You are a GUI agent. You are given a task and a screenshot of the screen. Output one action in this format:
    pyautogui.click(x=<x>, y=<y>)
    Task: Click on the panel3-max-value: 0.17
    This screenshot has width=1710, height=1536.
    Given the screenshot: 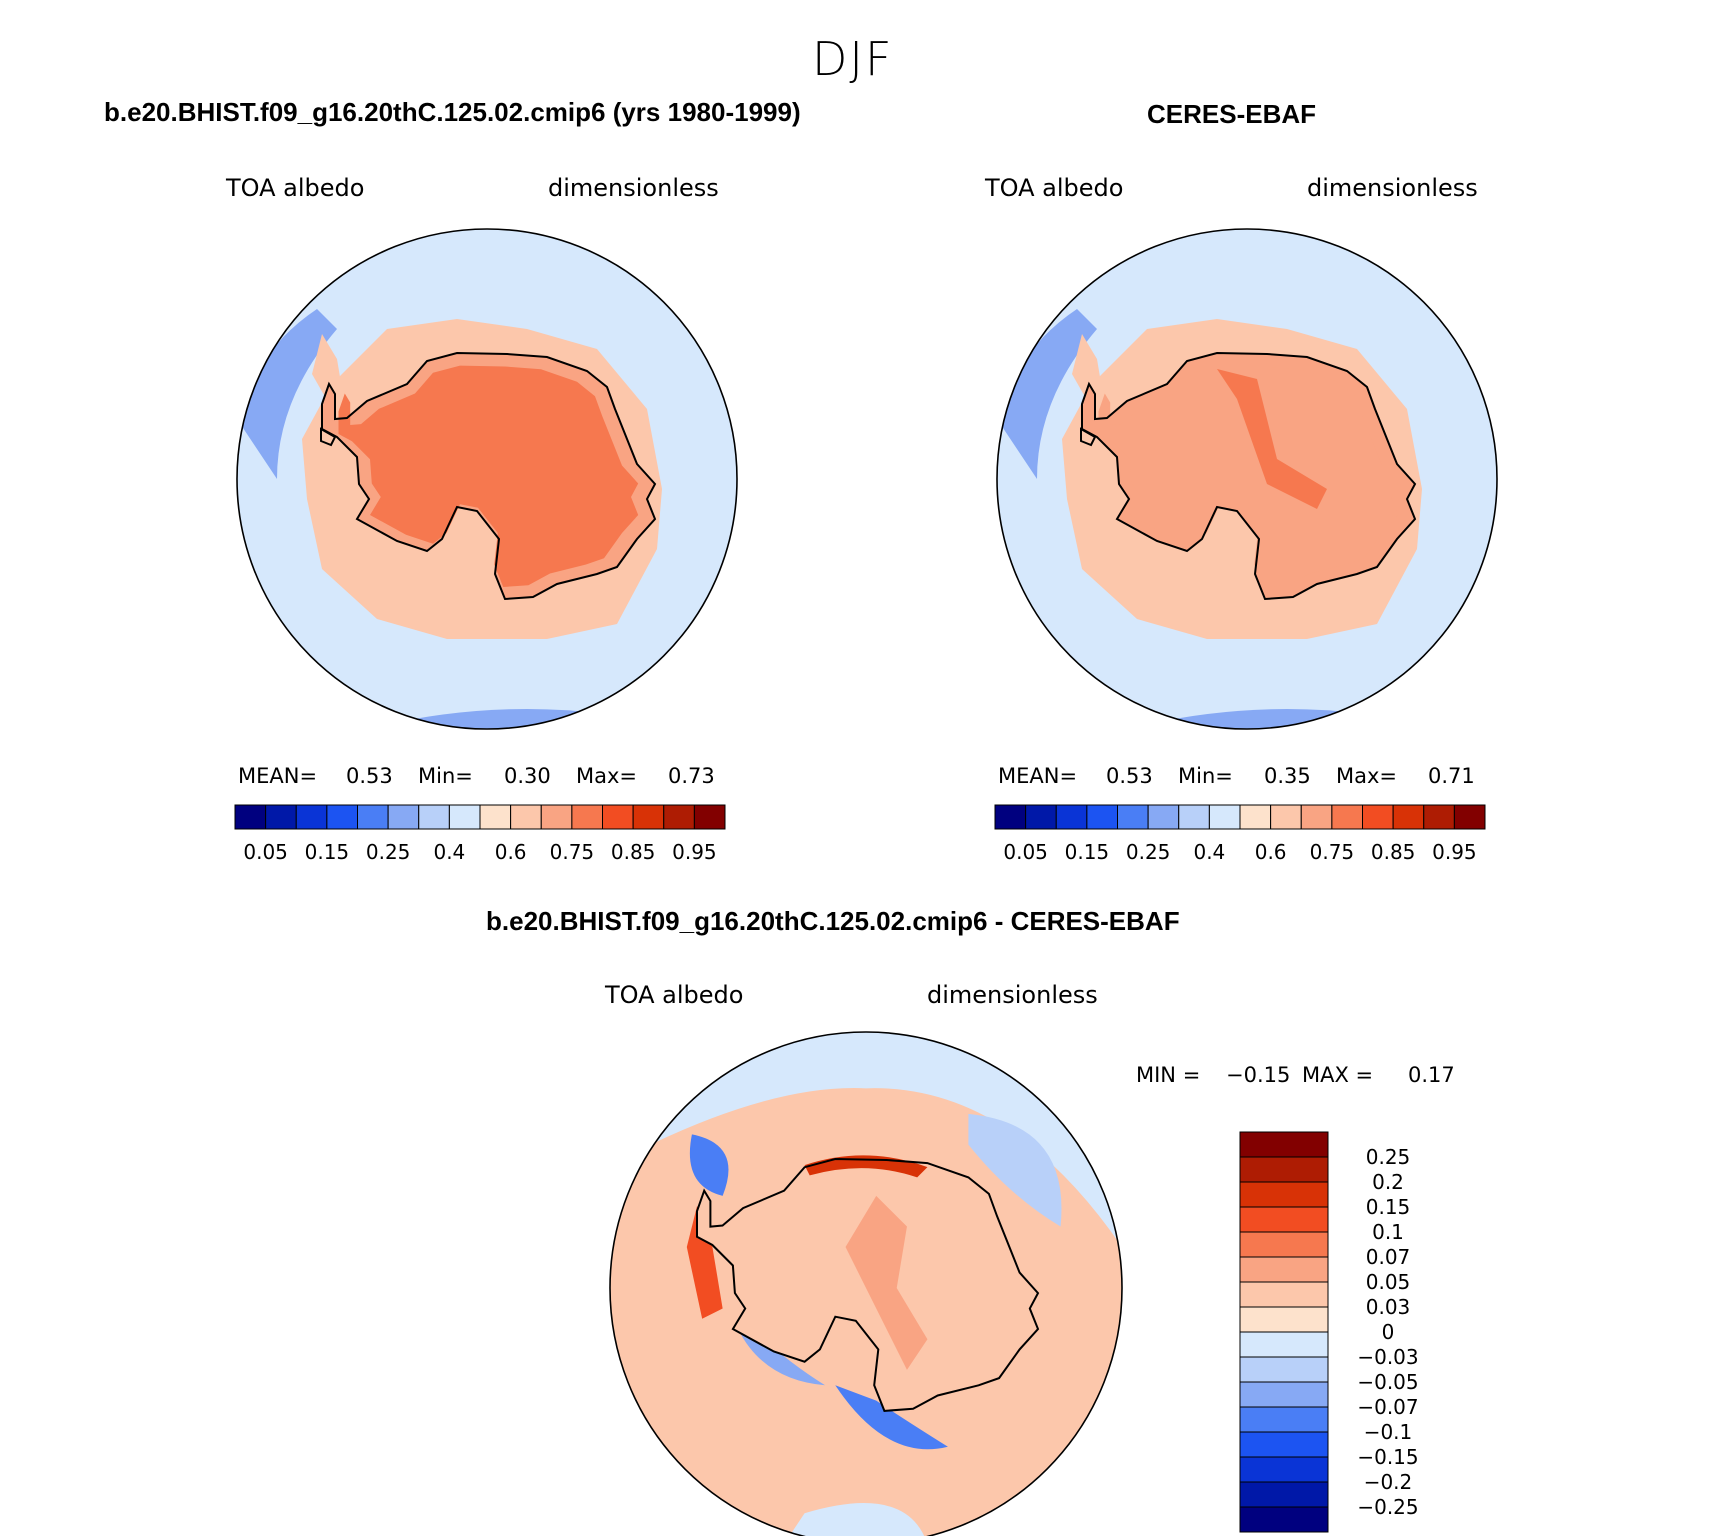 What is the action you would take?
    pyautogui.click(x=1431, y=1075)
    